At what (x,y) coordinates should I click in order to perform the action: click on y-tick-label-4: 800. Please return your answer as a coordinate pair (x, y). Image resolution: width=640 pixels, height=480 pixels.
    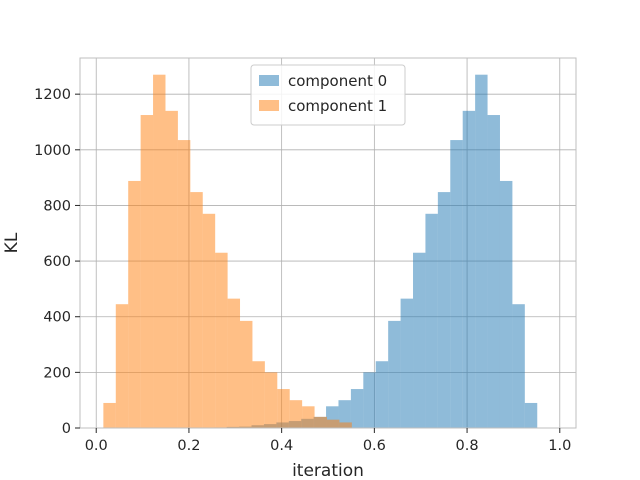
    Looking at the image, I should click on (57, 206).